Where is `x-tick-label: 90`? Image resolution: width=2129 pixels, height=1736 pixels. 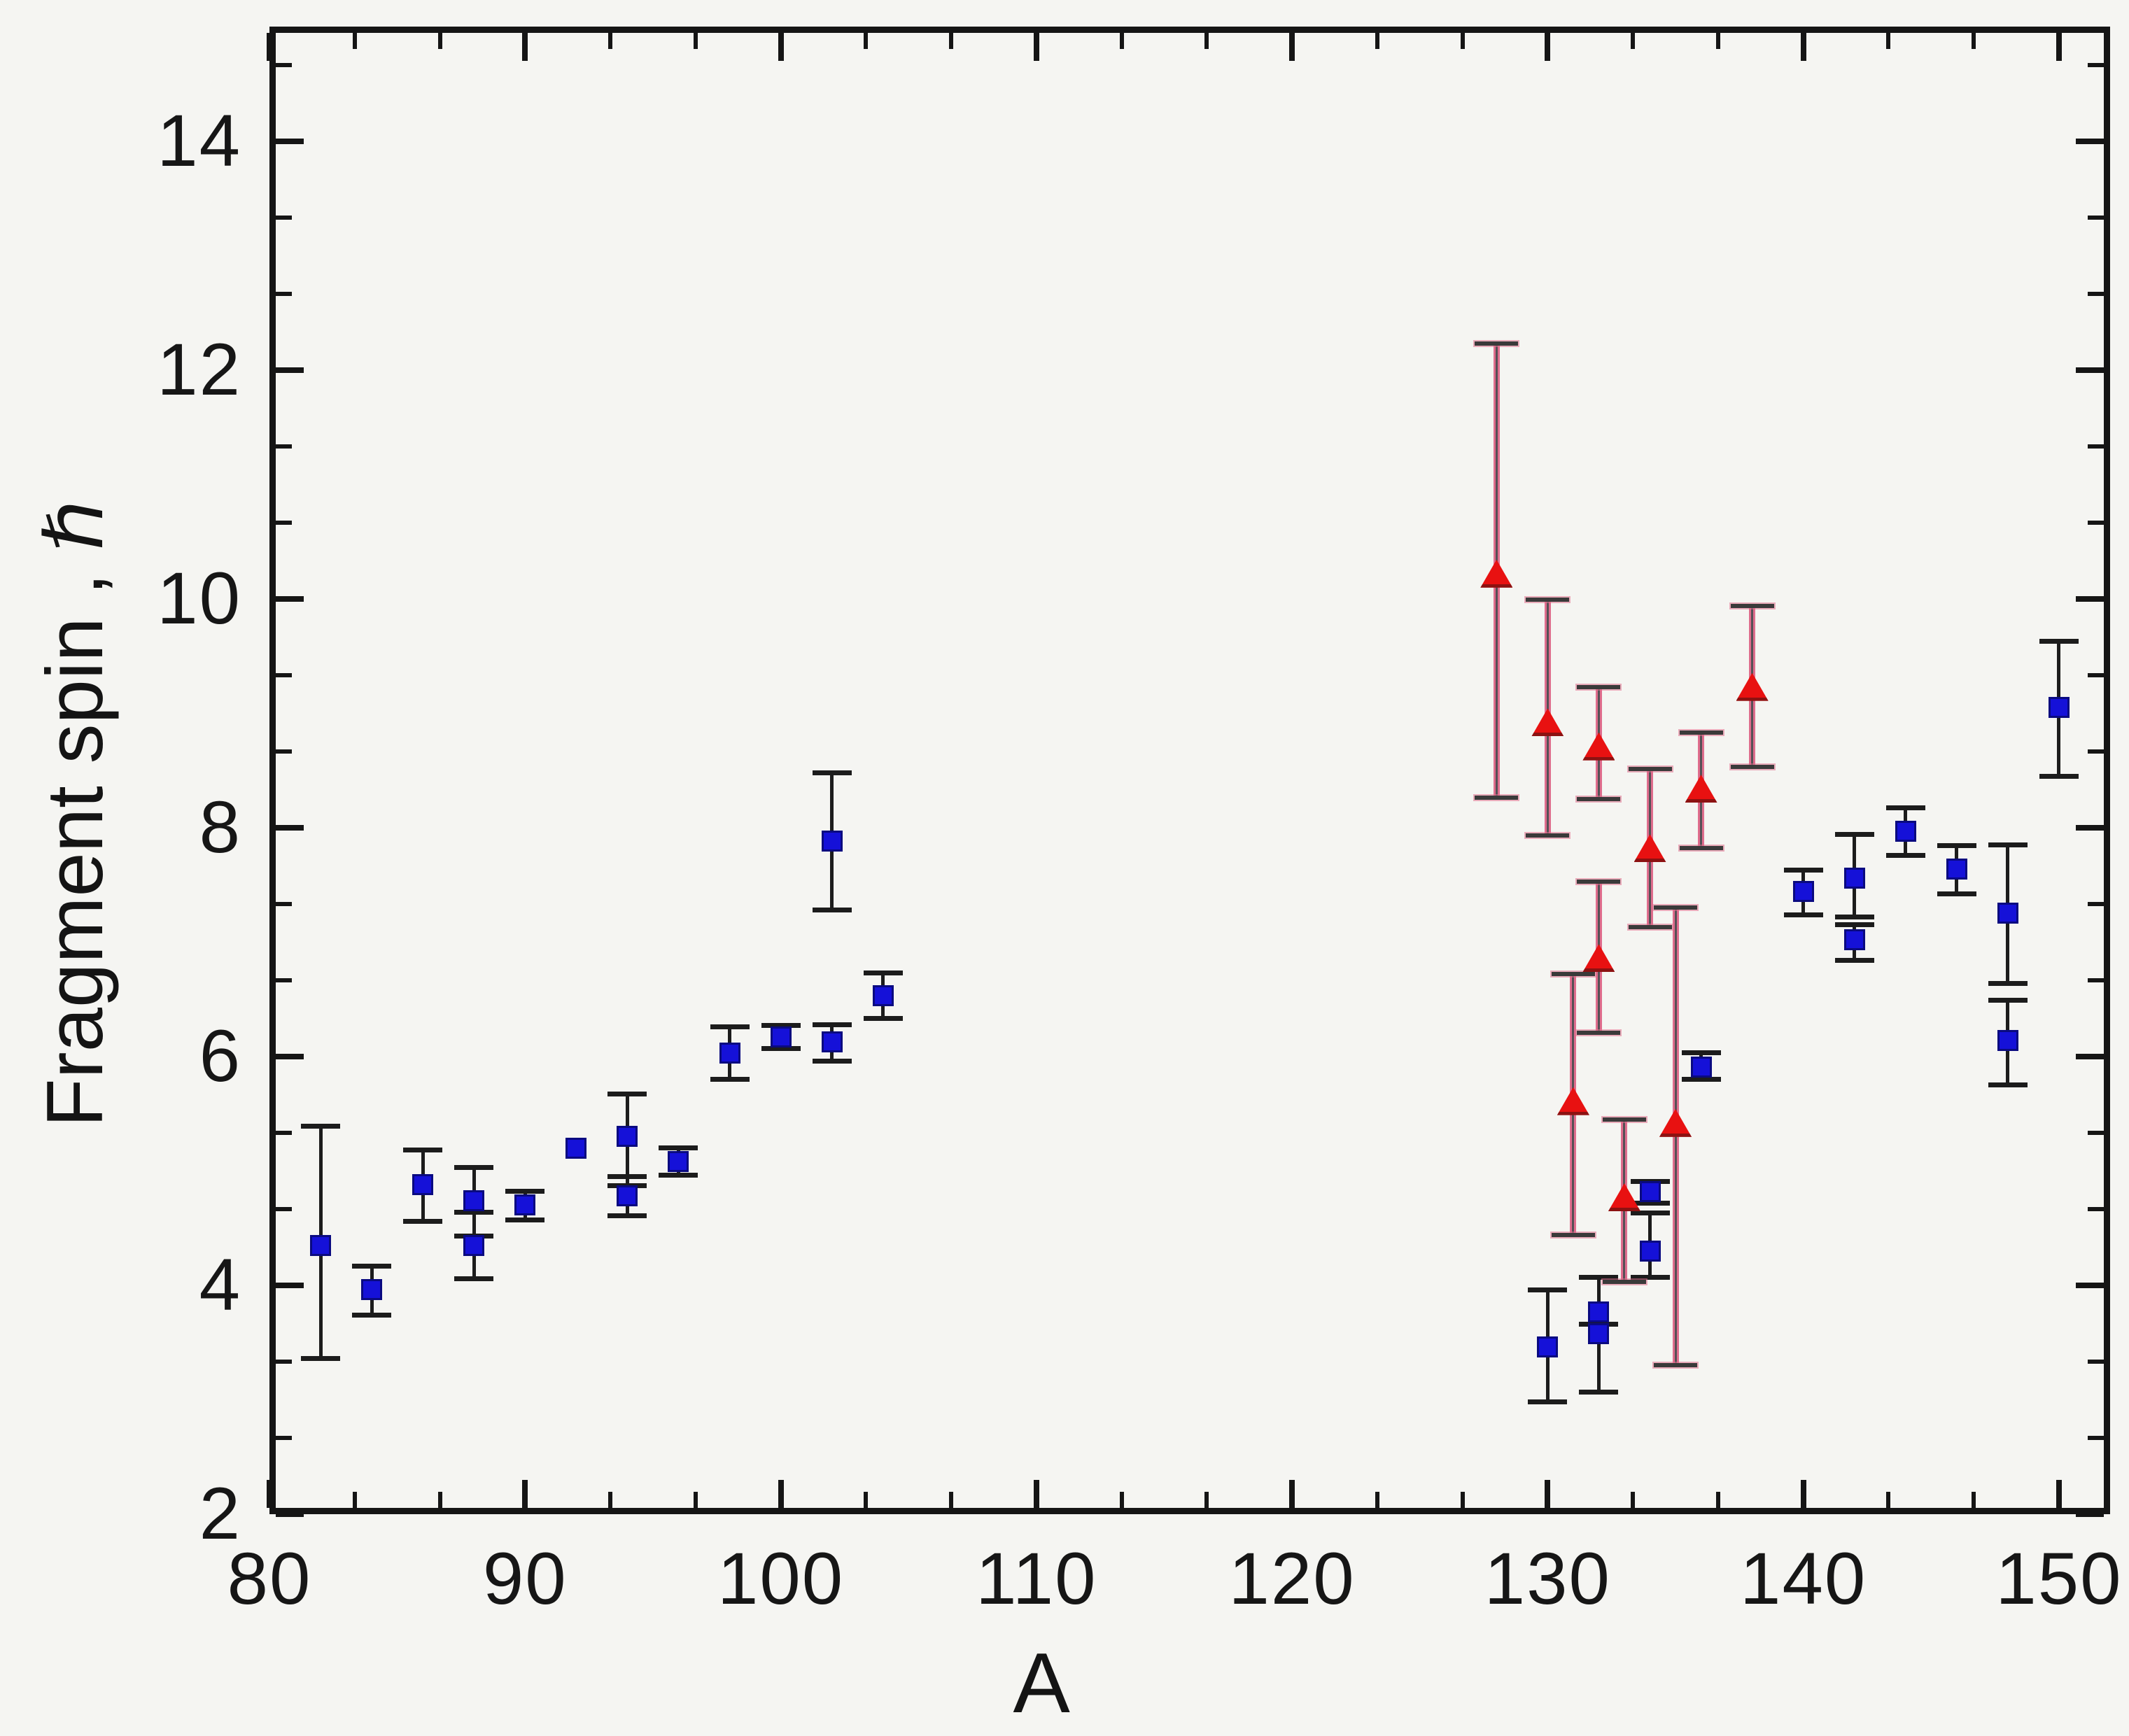 x-tick-label: 90 is located at coordinates (525, 1579).